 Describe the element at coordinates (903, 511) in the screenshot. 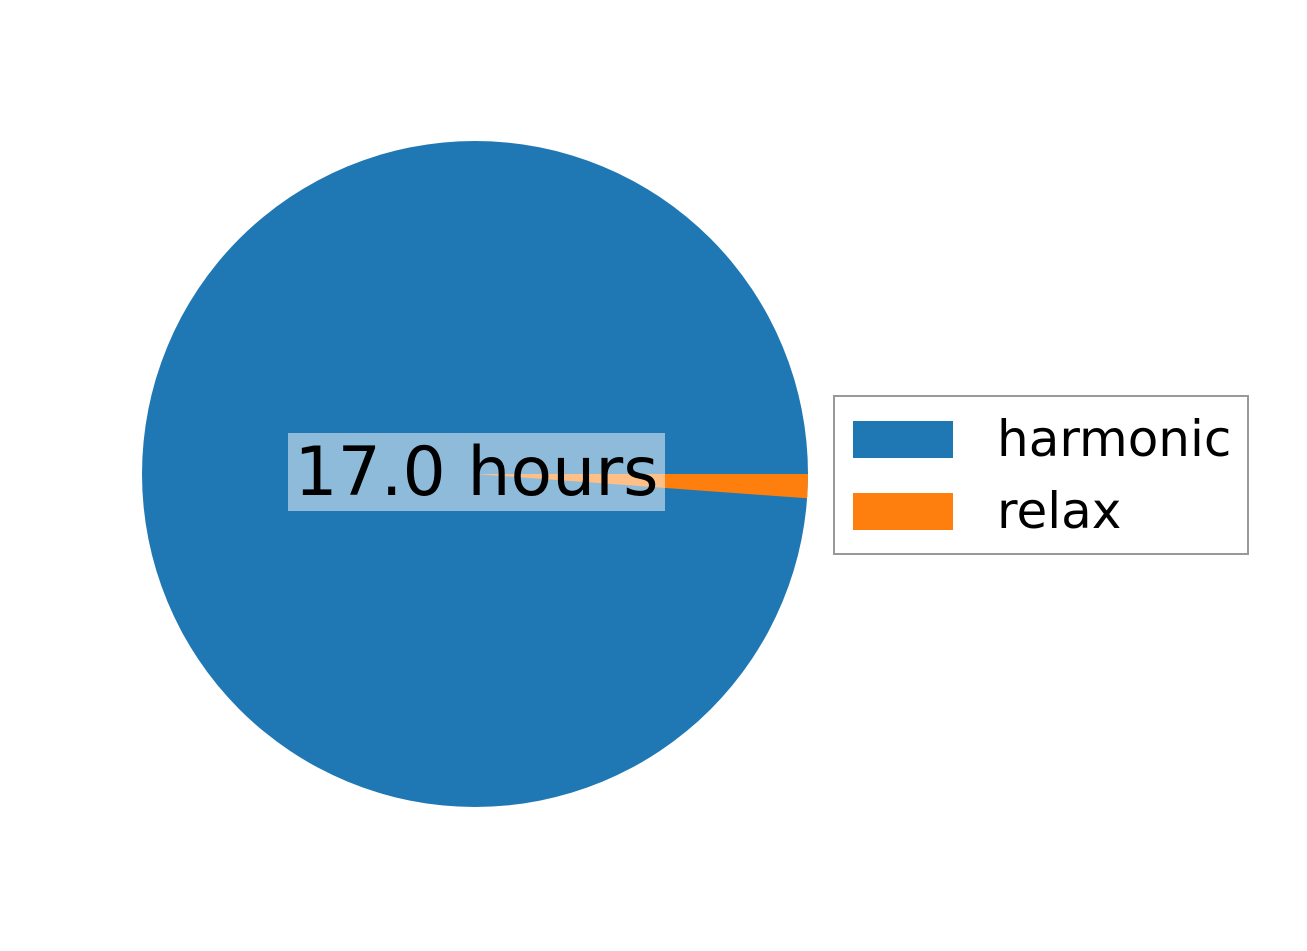

I see `legend-swatch-relax` at that location.